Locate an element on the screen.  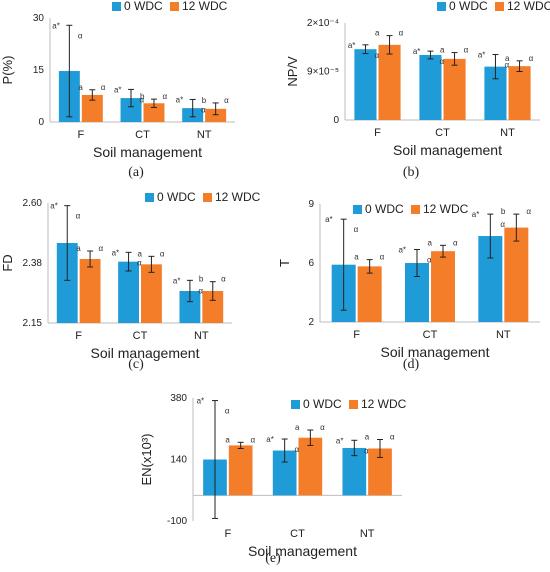
panel-caption: (c) is located at coordinates (136, 364).